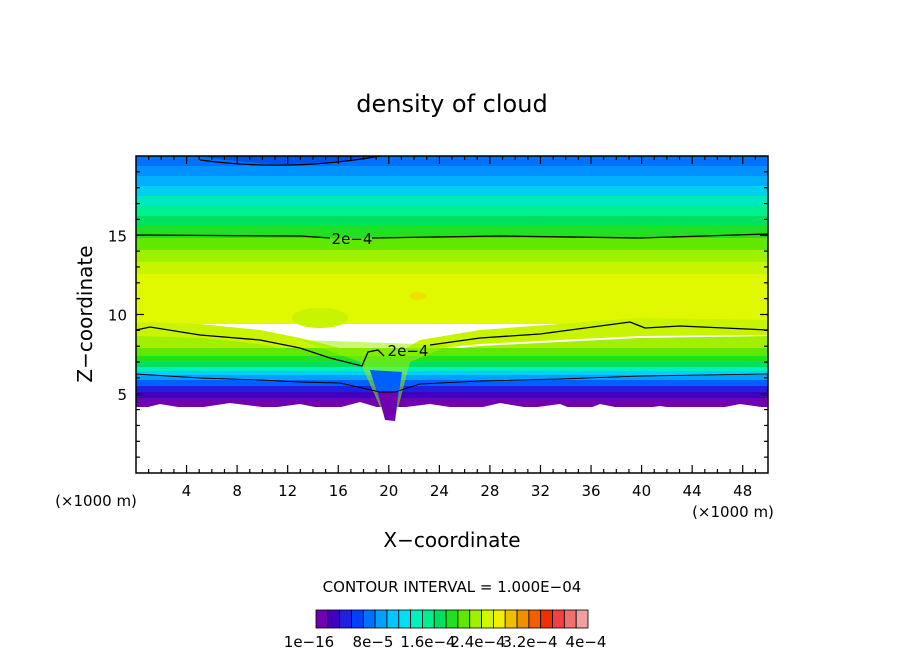 This screenshot has width=904, height=654. I want to click on y-axis-label: Z−coordinate, so click(85, 313).